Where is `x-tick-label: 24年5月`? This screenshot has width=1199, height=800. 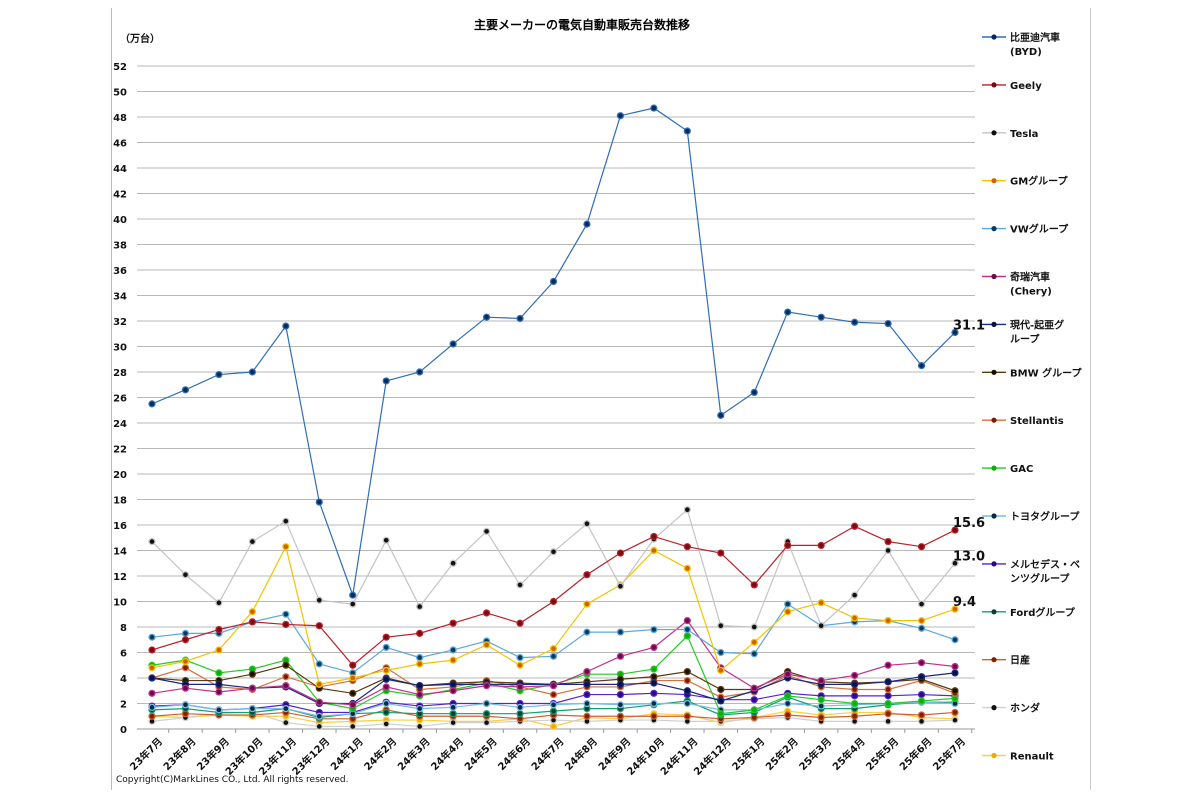
x-tick-label: 24年5月 is located at coordinates (481, 754).